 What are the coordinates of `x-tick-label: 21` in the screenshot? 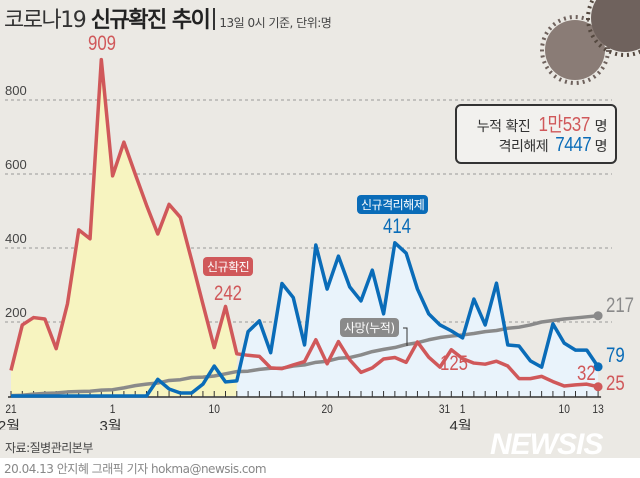 It's located at (10, 409).